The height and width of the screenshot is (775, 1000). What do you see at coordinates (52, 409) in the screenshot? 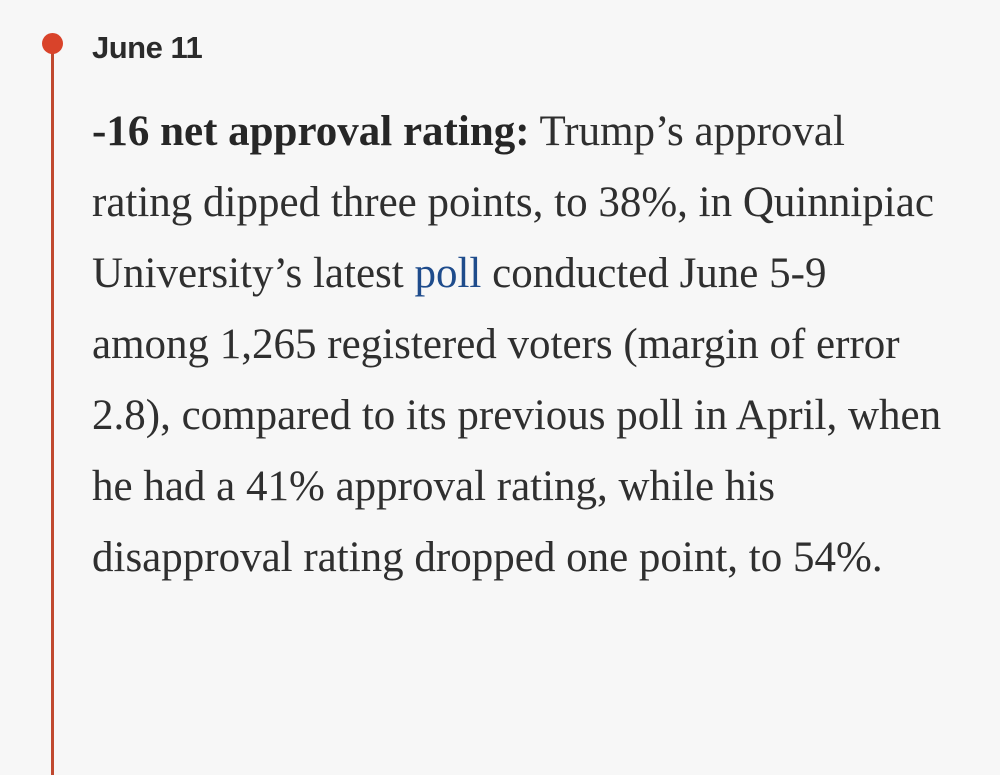
I see `timeline-line` at bounding box center [52, 409].